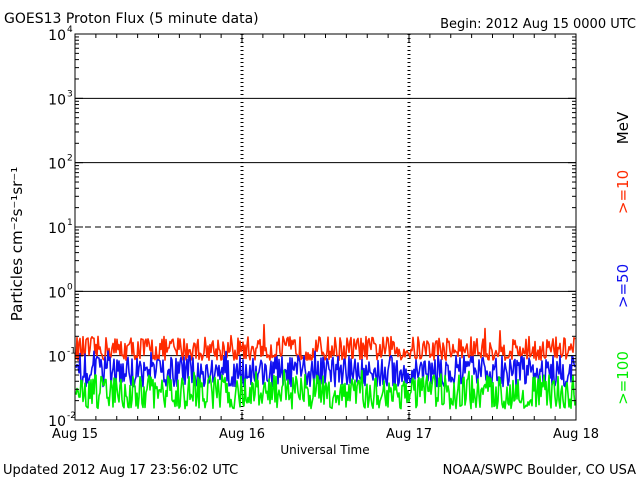 The height and width of the screenshot is (480, 640). Describe the element at coordinates (71, 352) in the screenshot. I see `y-tick-exponent: -1` at that location.